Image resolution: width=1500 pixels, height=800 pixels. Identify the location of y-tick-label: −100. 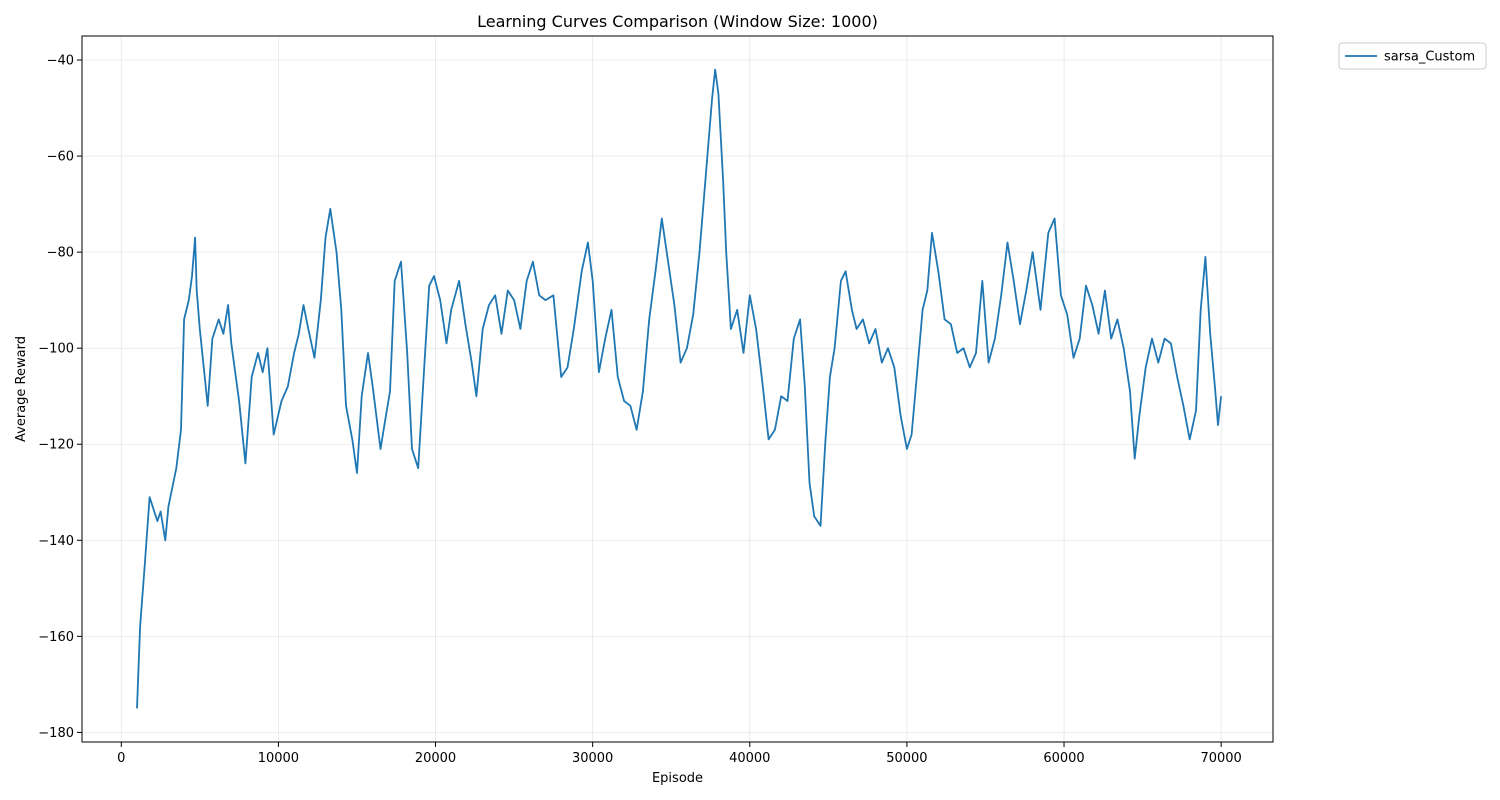
(56, 349).